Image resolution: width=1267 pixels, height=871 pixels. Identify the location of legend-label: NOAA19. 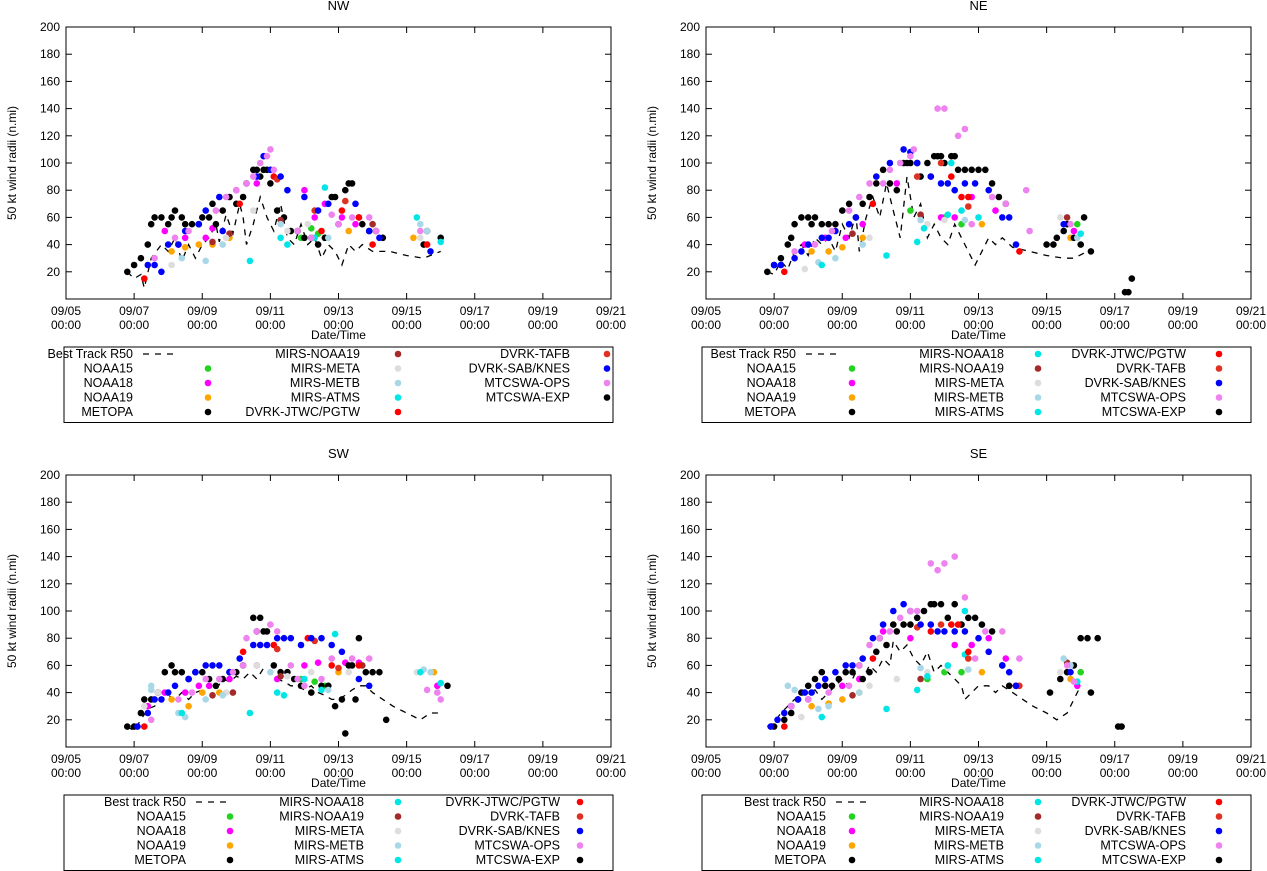
(161, 846).